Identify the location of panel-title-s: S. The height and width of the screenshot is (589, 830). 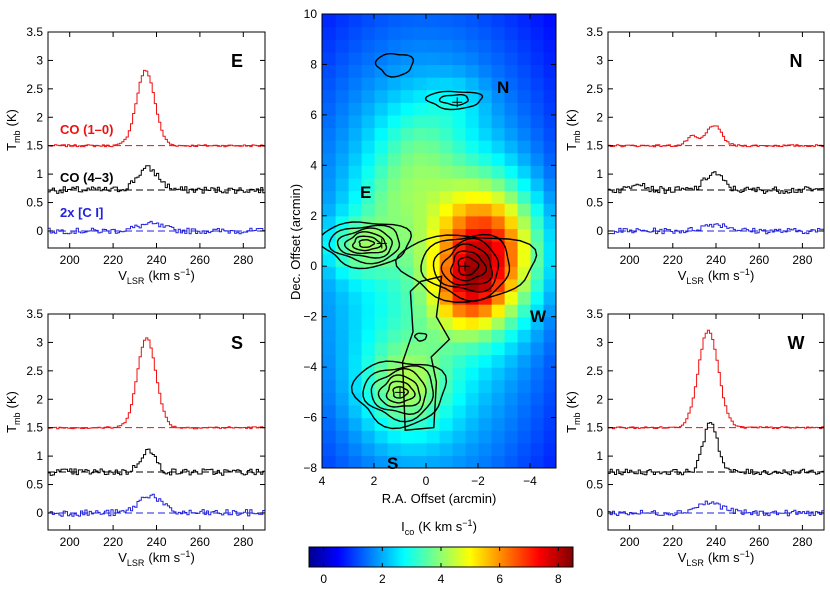
(237, 343).